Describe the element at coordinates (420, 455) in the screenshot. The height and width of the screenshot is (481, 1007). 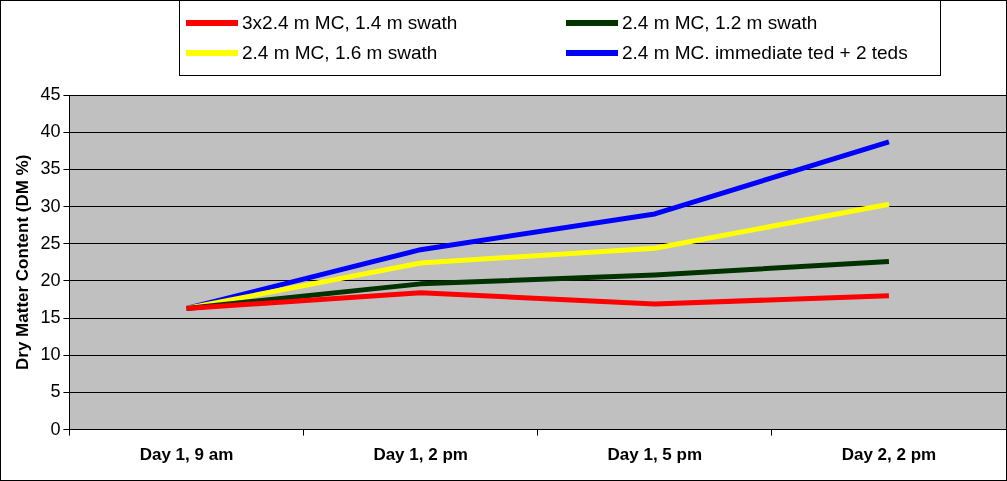
I see `x-tick-label: Day 1, 2 pm` at that location.